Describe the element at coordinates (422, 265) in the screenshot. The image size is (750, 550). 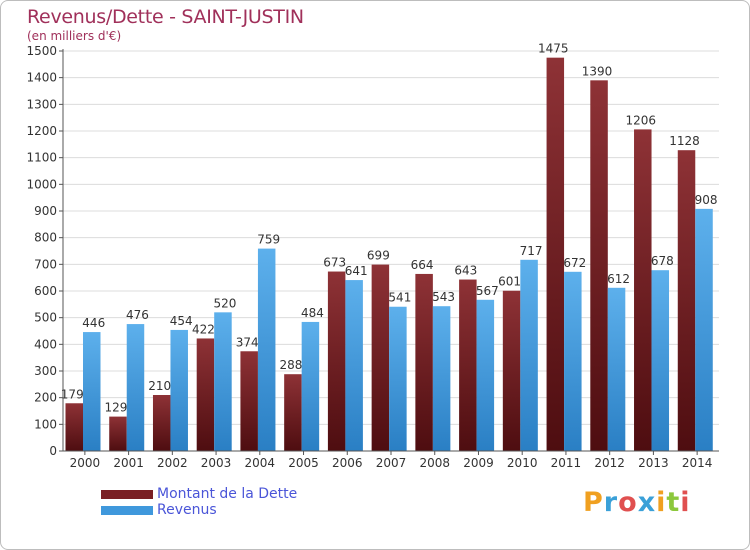
I see `bar-dette-value-label: 664` at that location.